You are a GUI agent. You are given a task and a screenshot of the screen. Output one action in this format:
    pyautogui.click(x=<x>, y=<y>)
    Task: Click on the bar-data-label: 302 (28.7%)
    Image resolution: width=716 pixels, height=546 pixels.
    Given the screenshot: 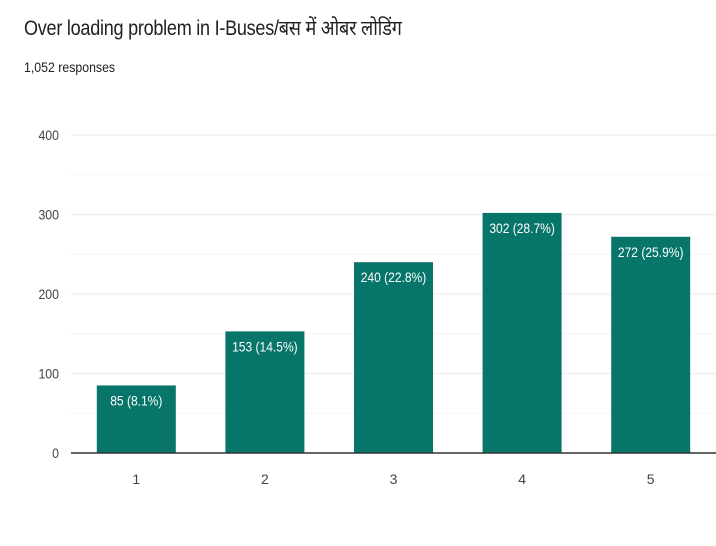 What is the action you would take?
    pyautogui.click(x=522, y=228)
    